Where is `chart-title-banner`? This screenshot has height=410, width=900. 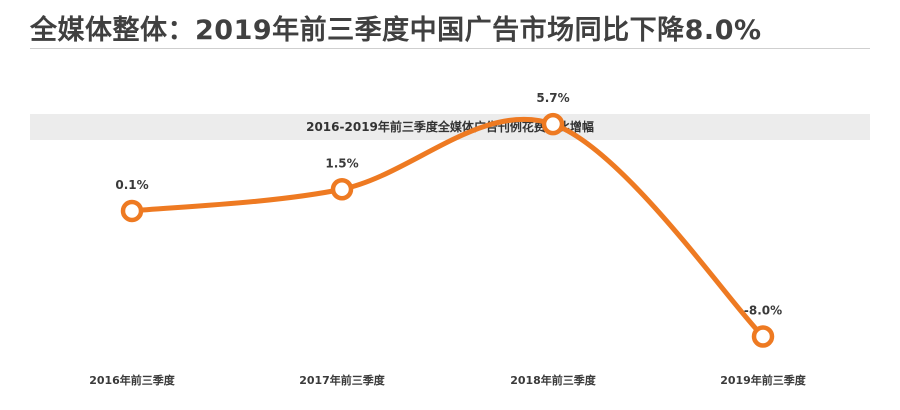
chart-title-banner is located at coordinates (450, 127).